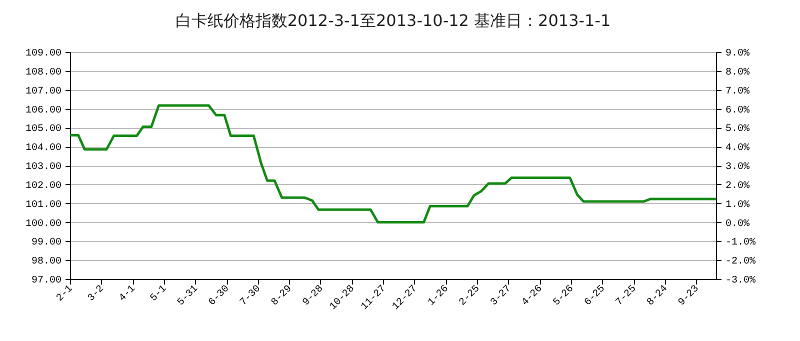  What do you see at coordinates (738, 54) in the screenshot?
I see `y2-tick-label: 9.0%` at bounding box center [738, 54].